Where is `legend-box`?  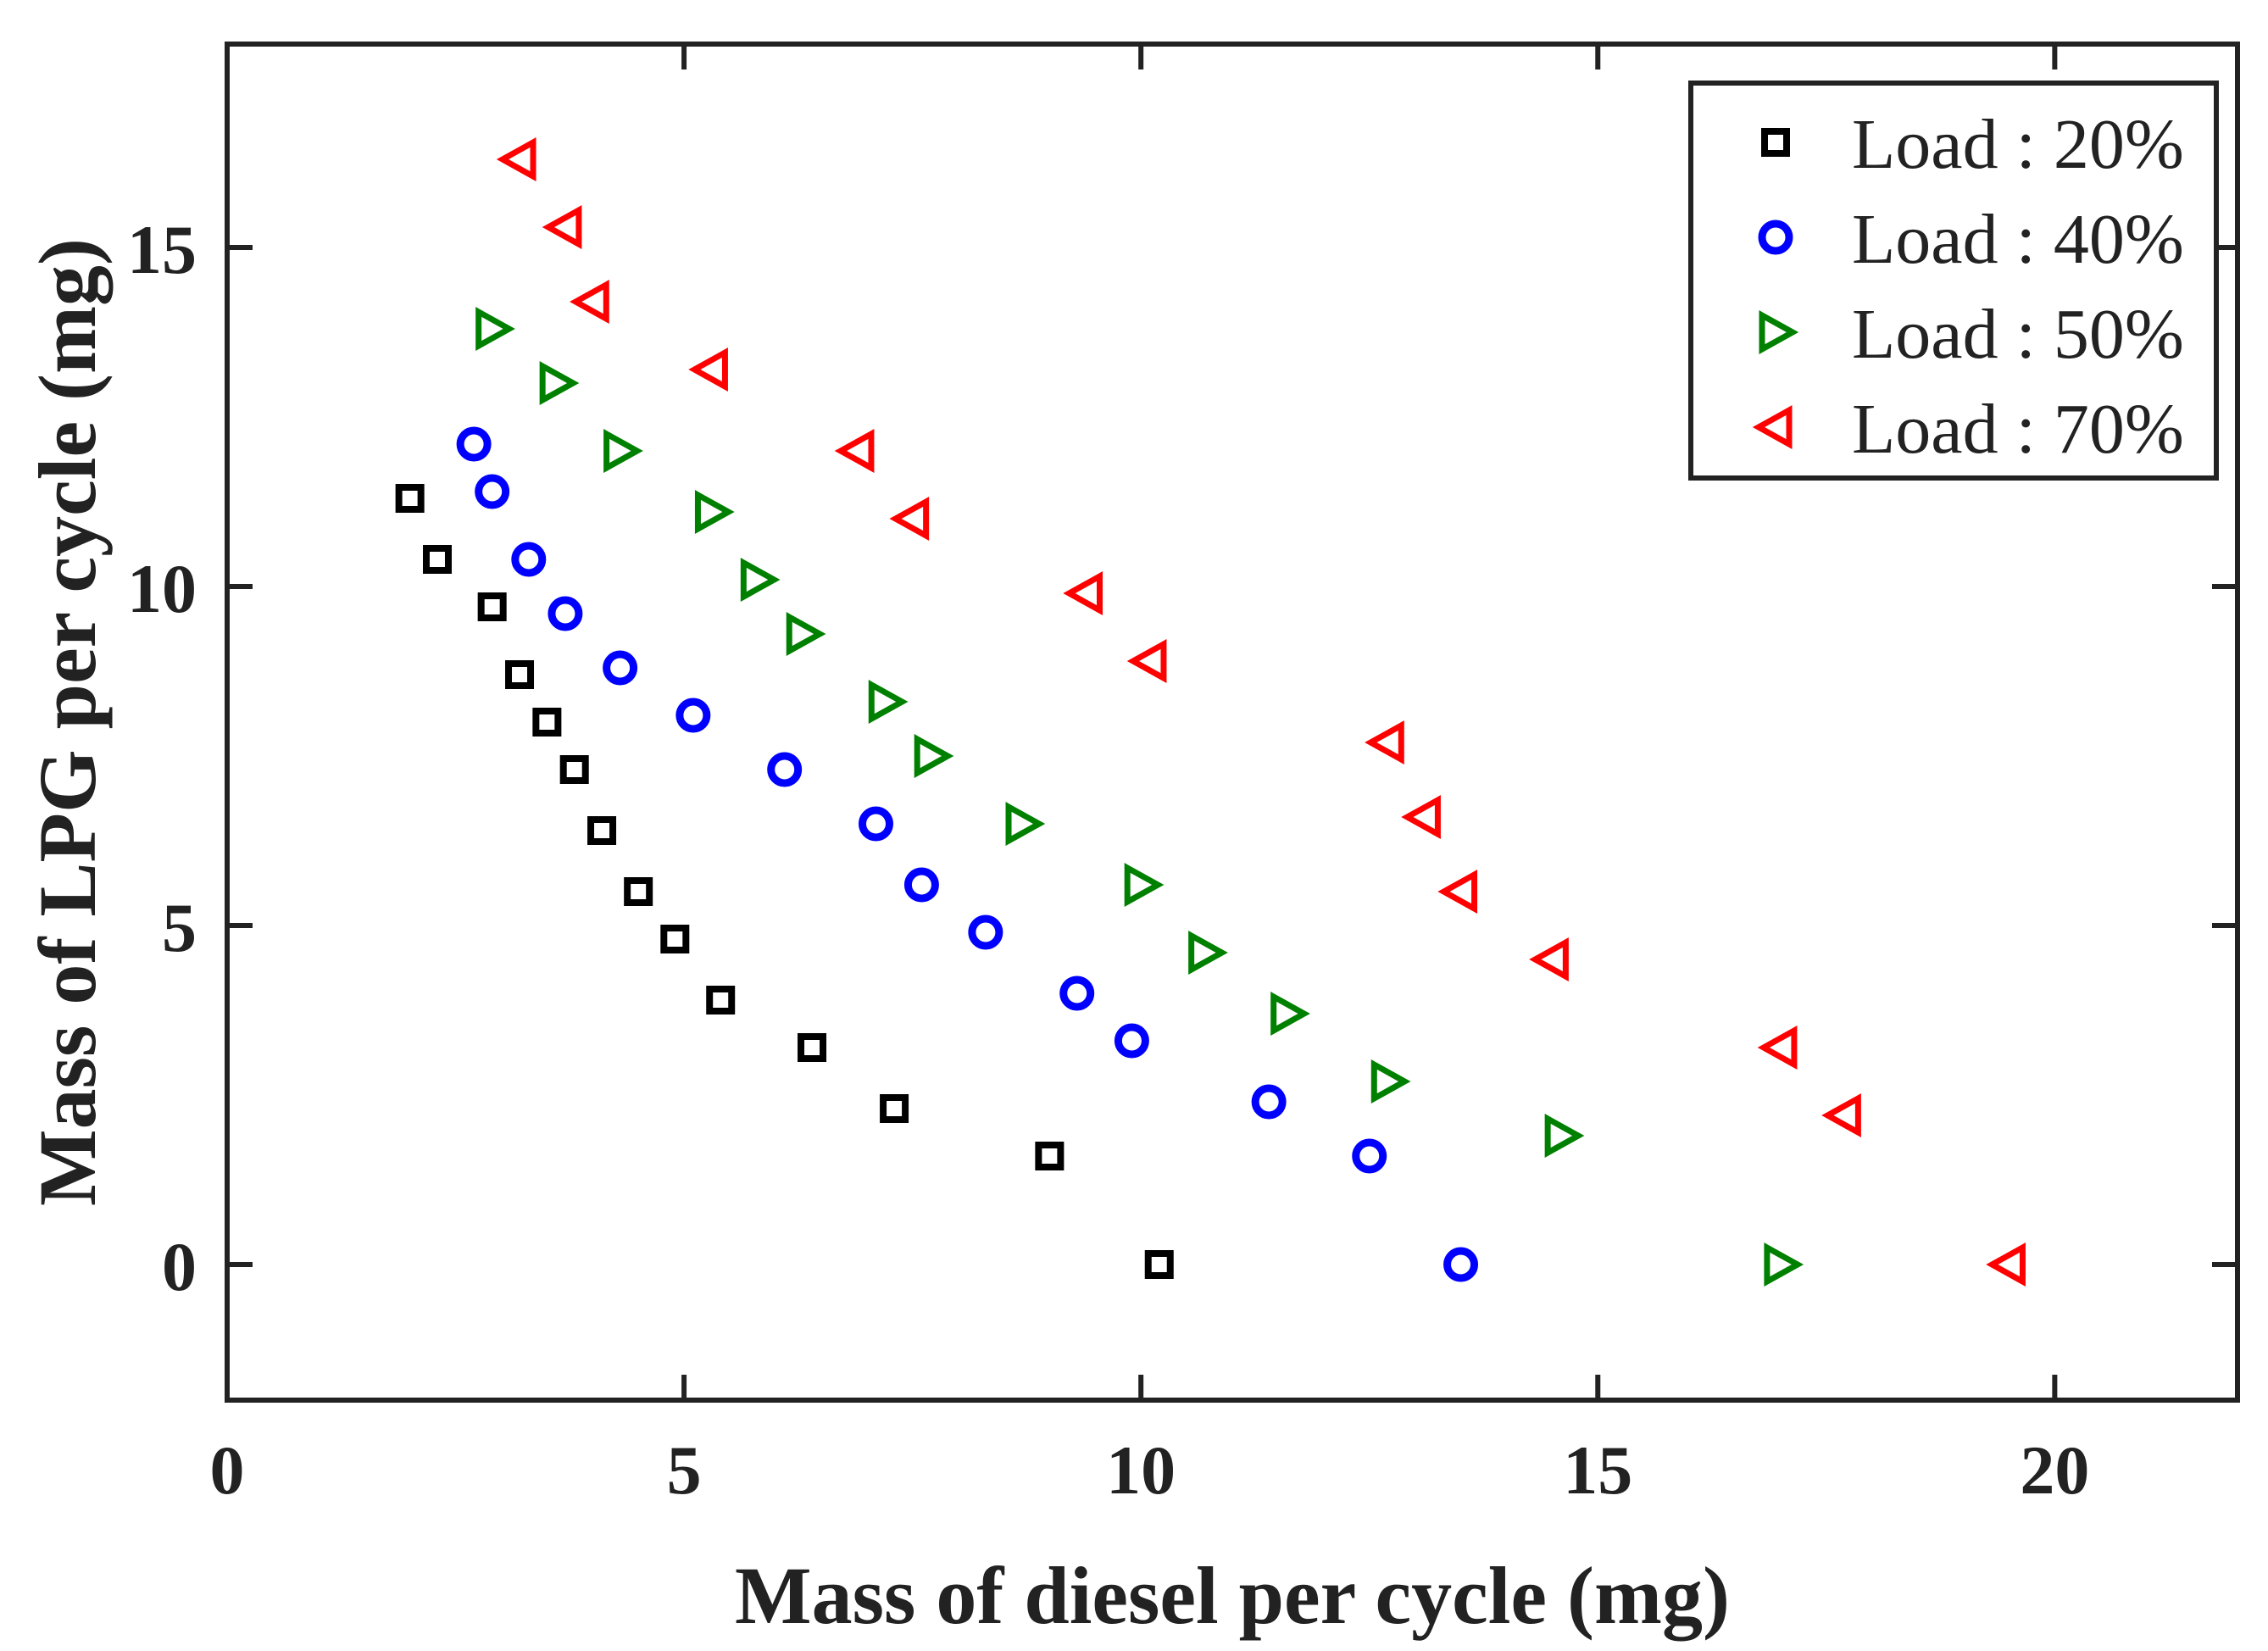 legend-box is located at coordinates (1954, 281).